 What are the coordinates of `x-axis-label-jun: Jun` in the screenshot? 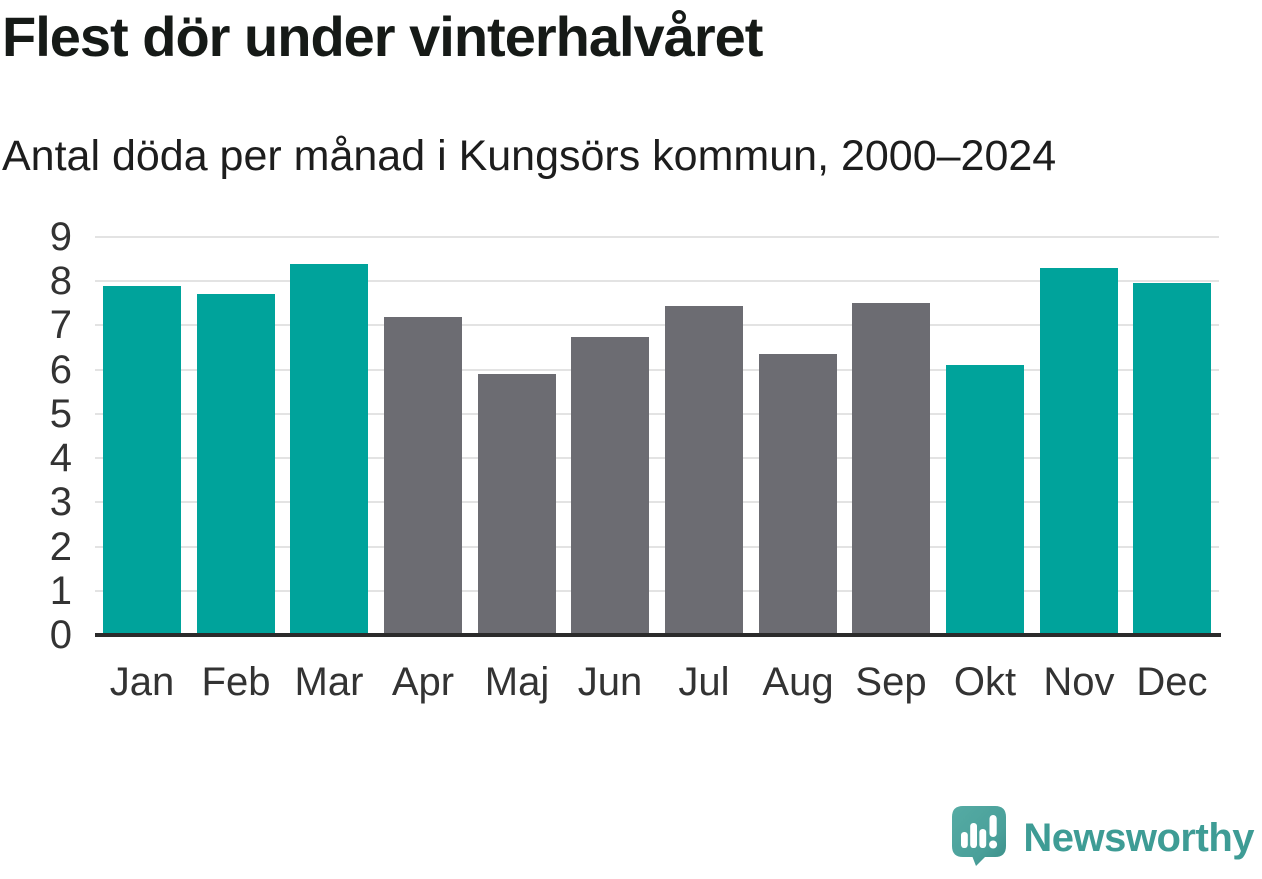 It's located at (610, 682).